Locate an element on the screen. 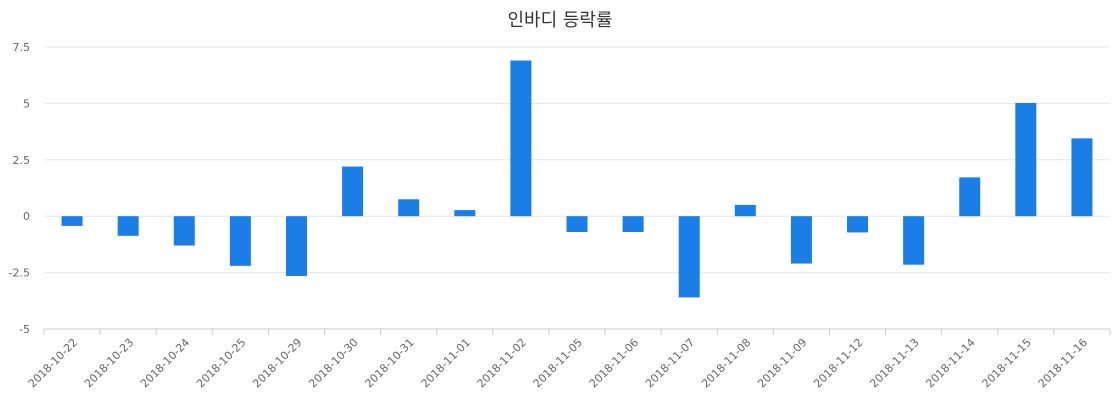 The width and height of the screenshot is (1120, 400). y-tick-label: 0 is located at coordinates (26, 216).